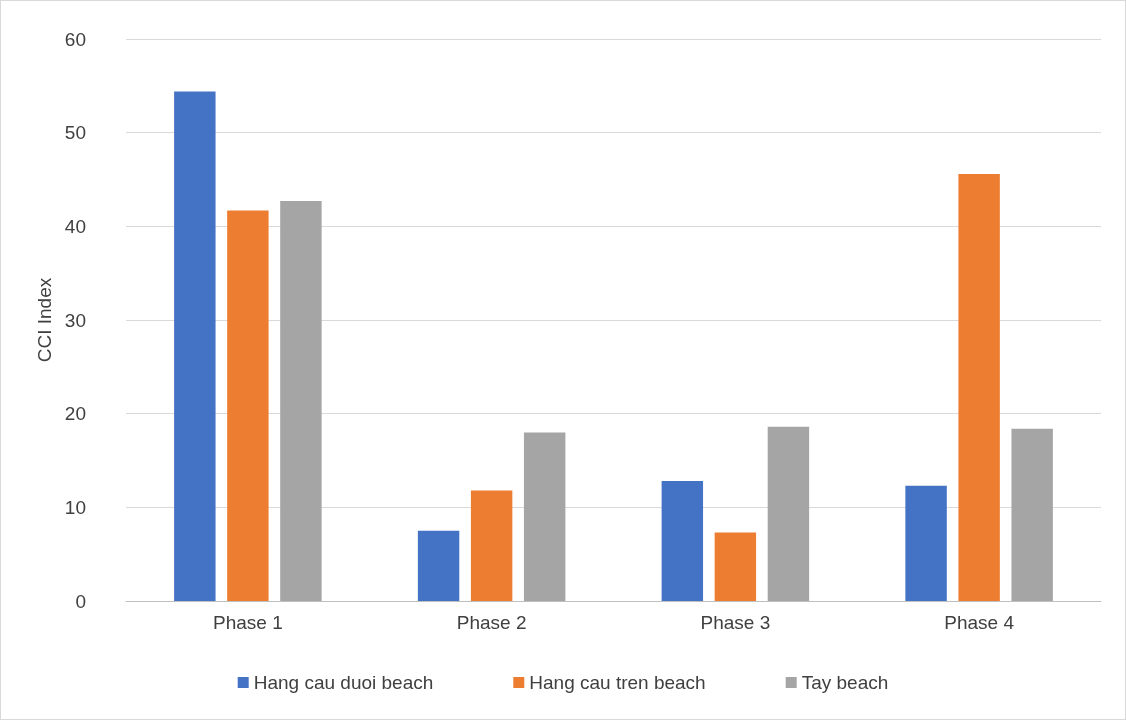 This screenshot has width=1126, height=720. Describe the element at coordinates (75, 320) in the screenshot. I see `y-tick-label: 30` at that location.